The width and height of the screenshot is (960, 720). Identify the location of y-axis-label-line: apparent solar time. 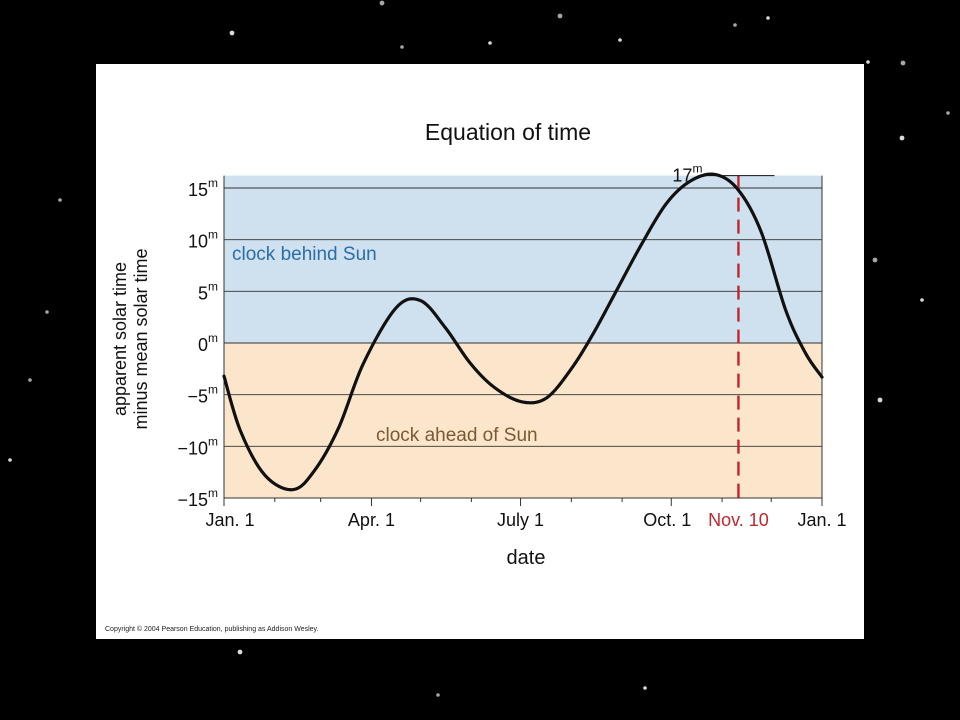
(120, 339).